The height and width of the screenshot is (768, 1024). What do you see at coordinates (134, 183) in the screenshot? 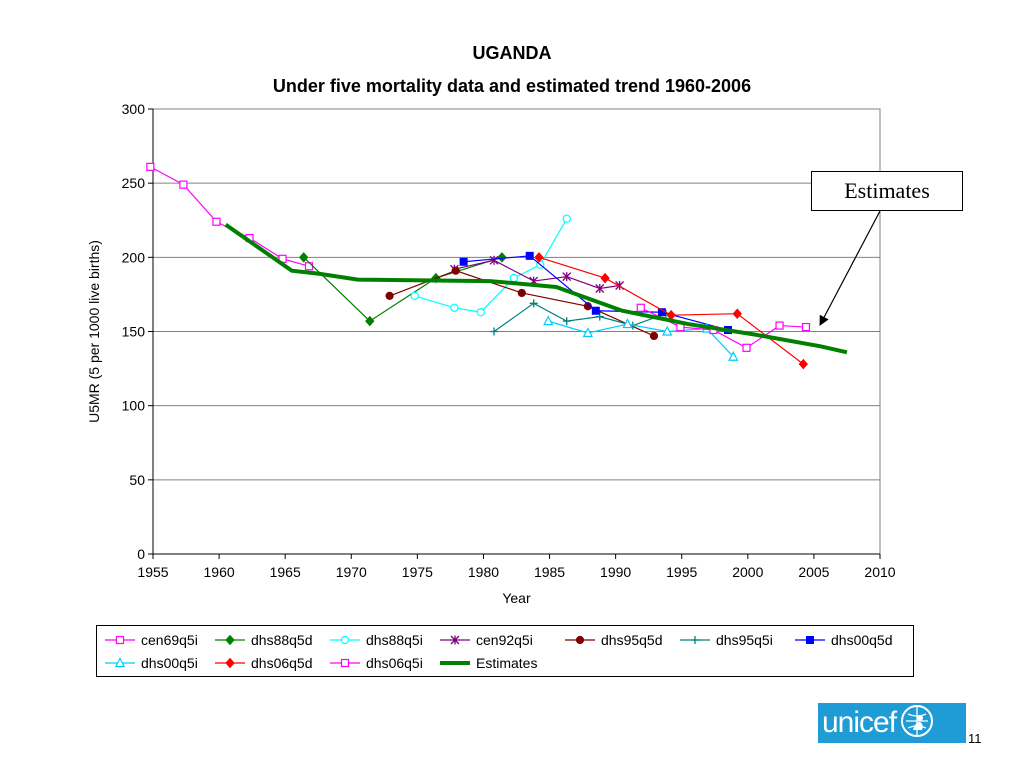
I see `y-tick-label: 250` at bounding box center [134, 183].